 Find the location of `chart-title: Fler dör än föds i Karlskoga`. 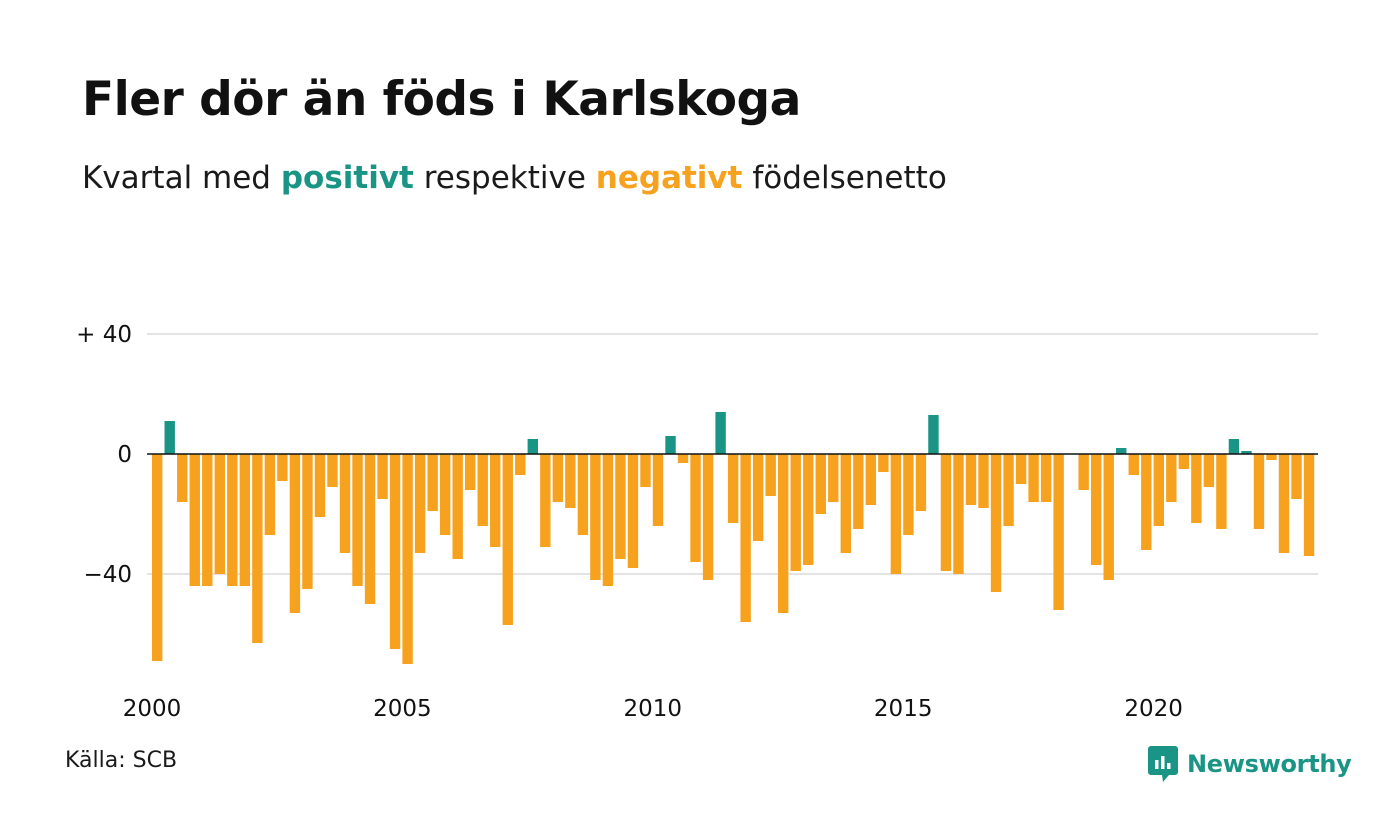

chart-title: Fler dör än föds i Karlskoga is located at coordinates (441, 99).